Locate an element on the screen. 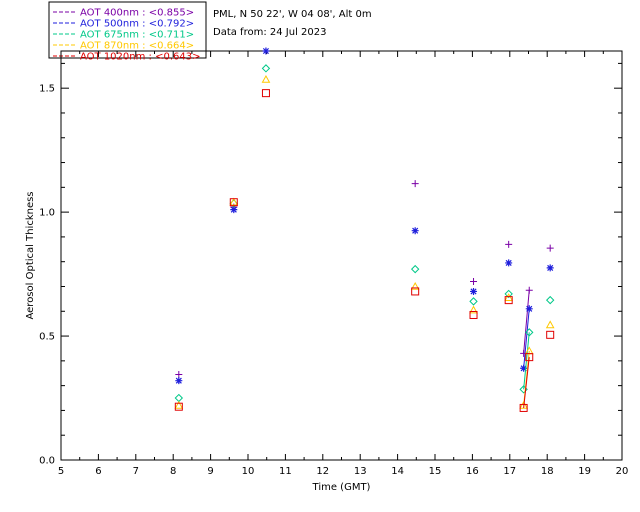 The image size is (640, 512). legend-label: AOT 500nm : <0.792> is located at coordinates (137, 24).